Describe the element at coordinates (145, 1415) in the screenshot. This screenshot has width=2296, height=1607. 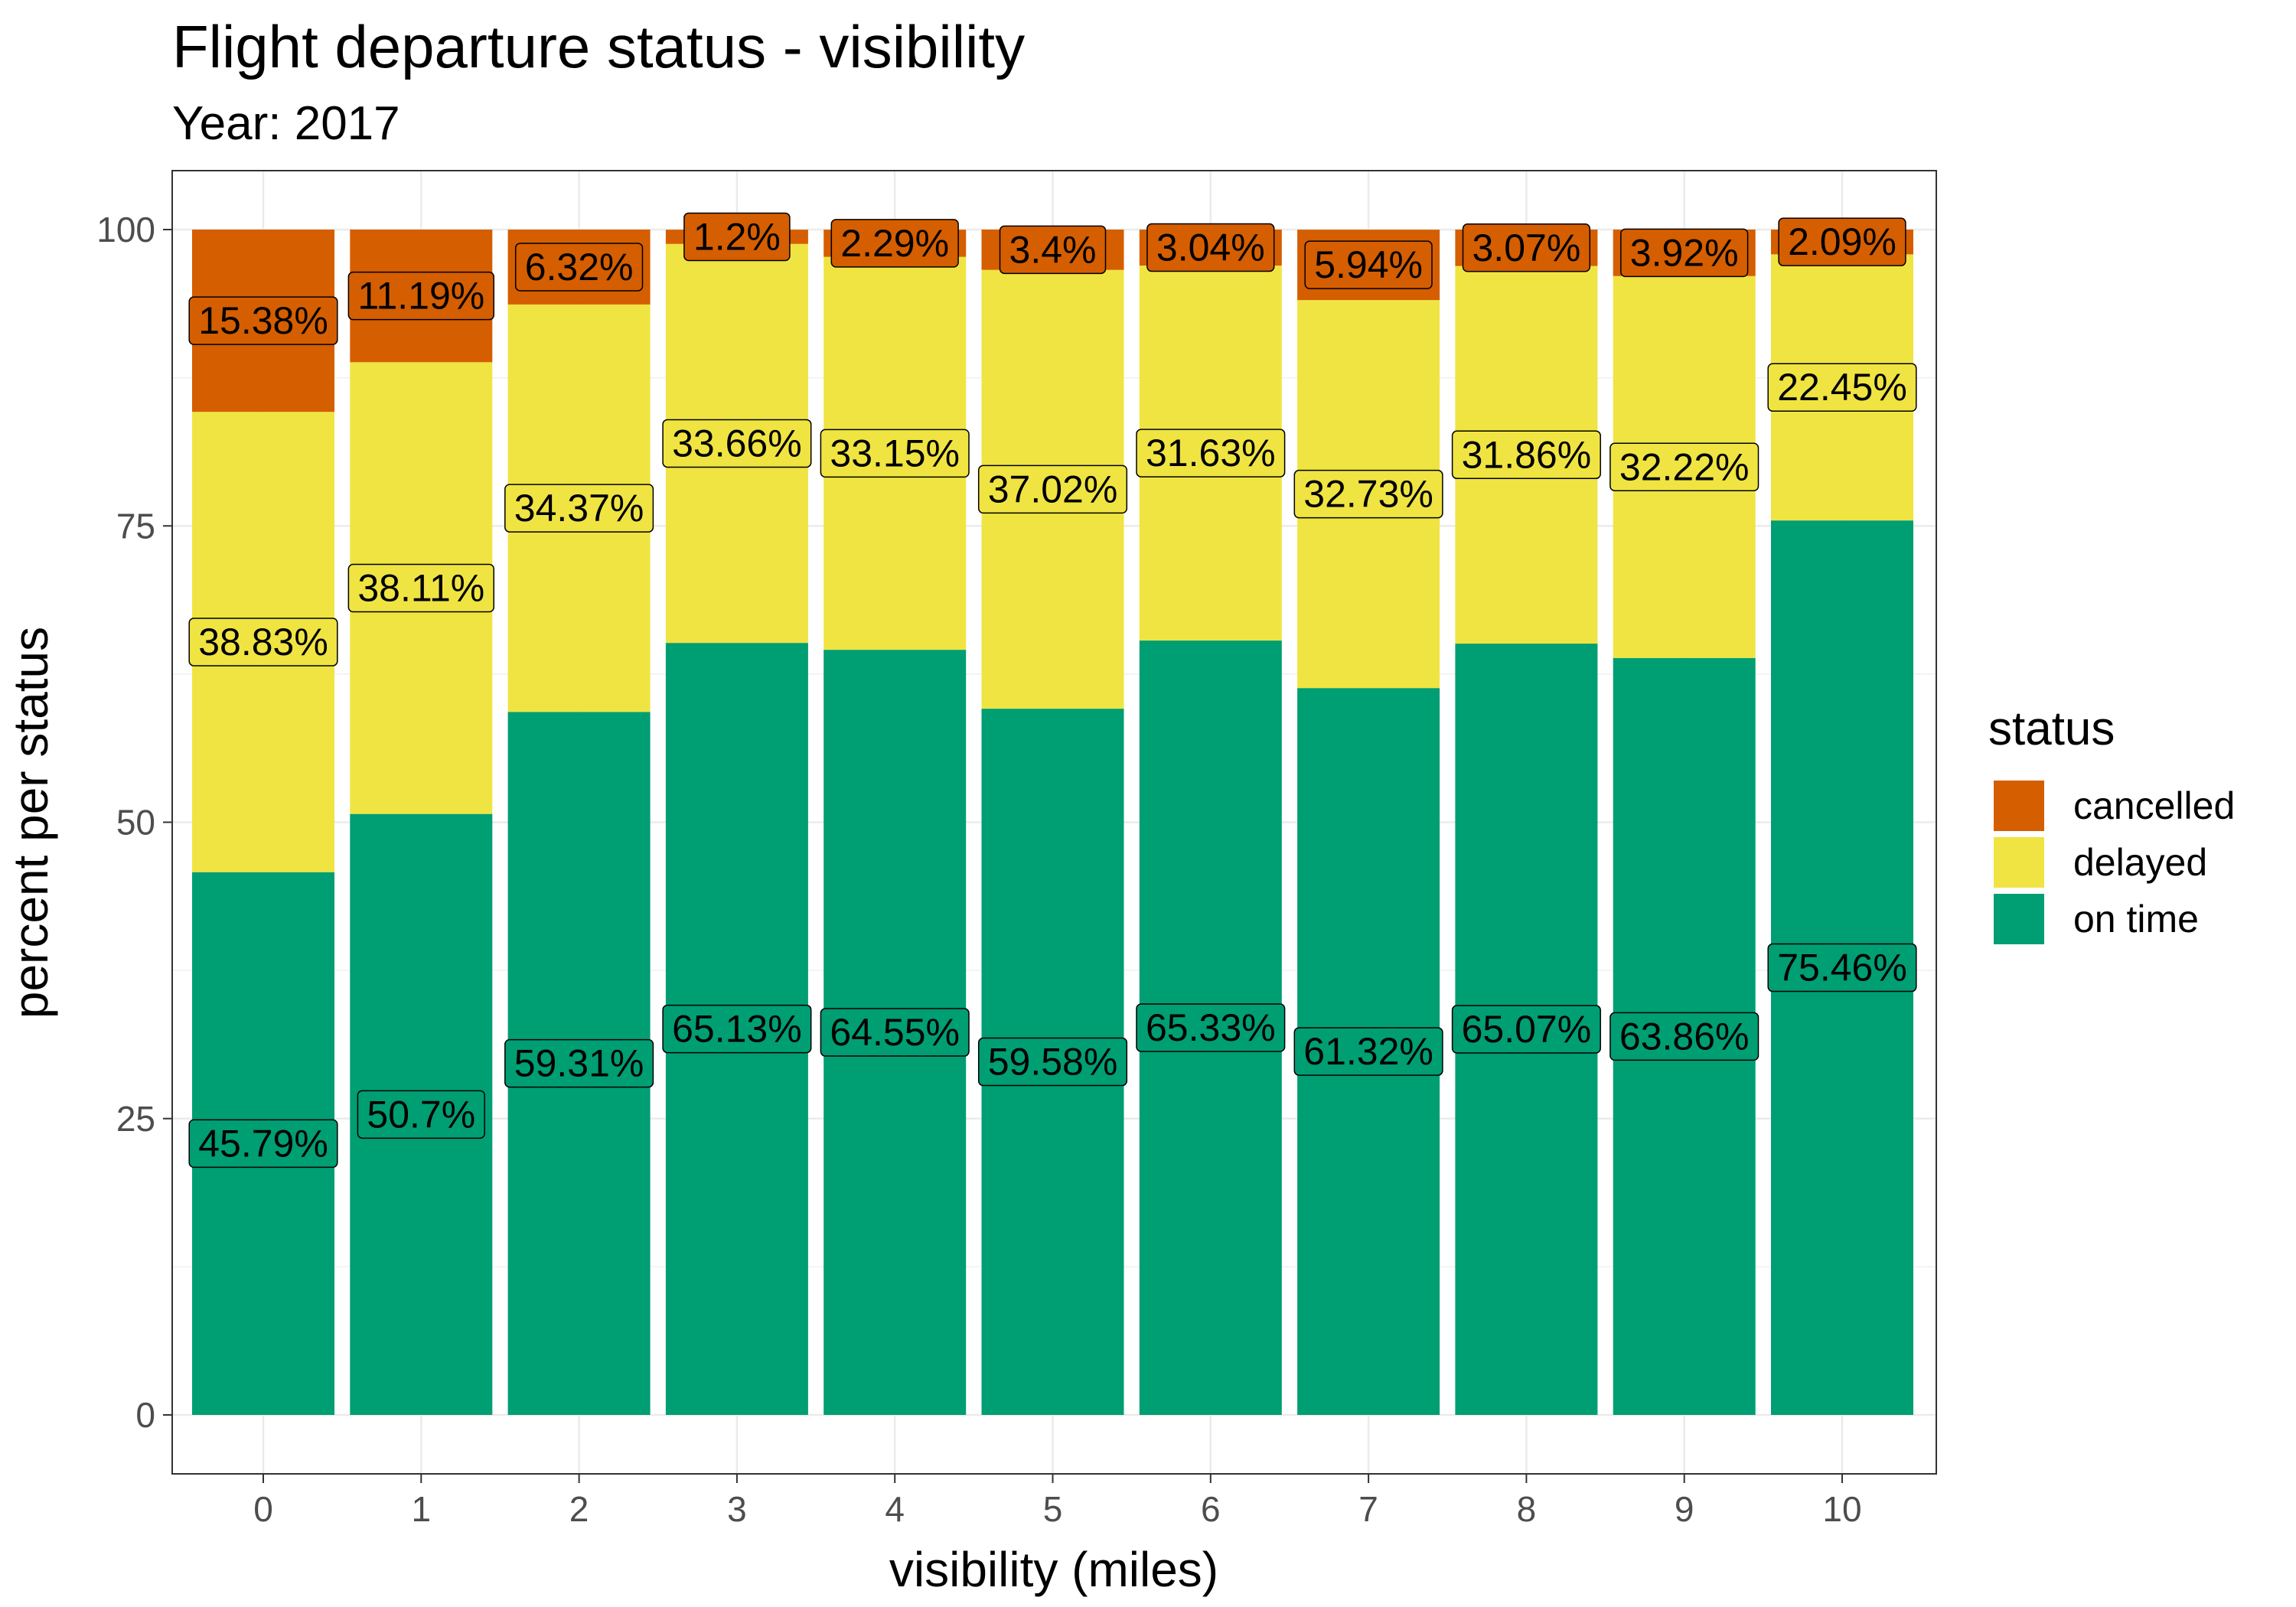
I see `y-tick-label: 0` at that location.